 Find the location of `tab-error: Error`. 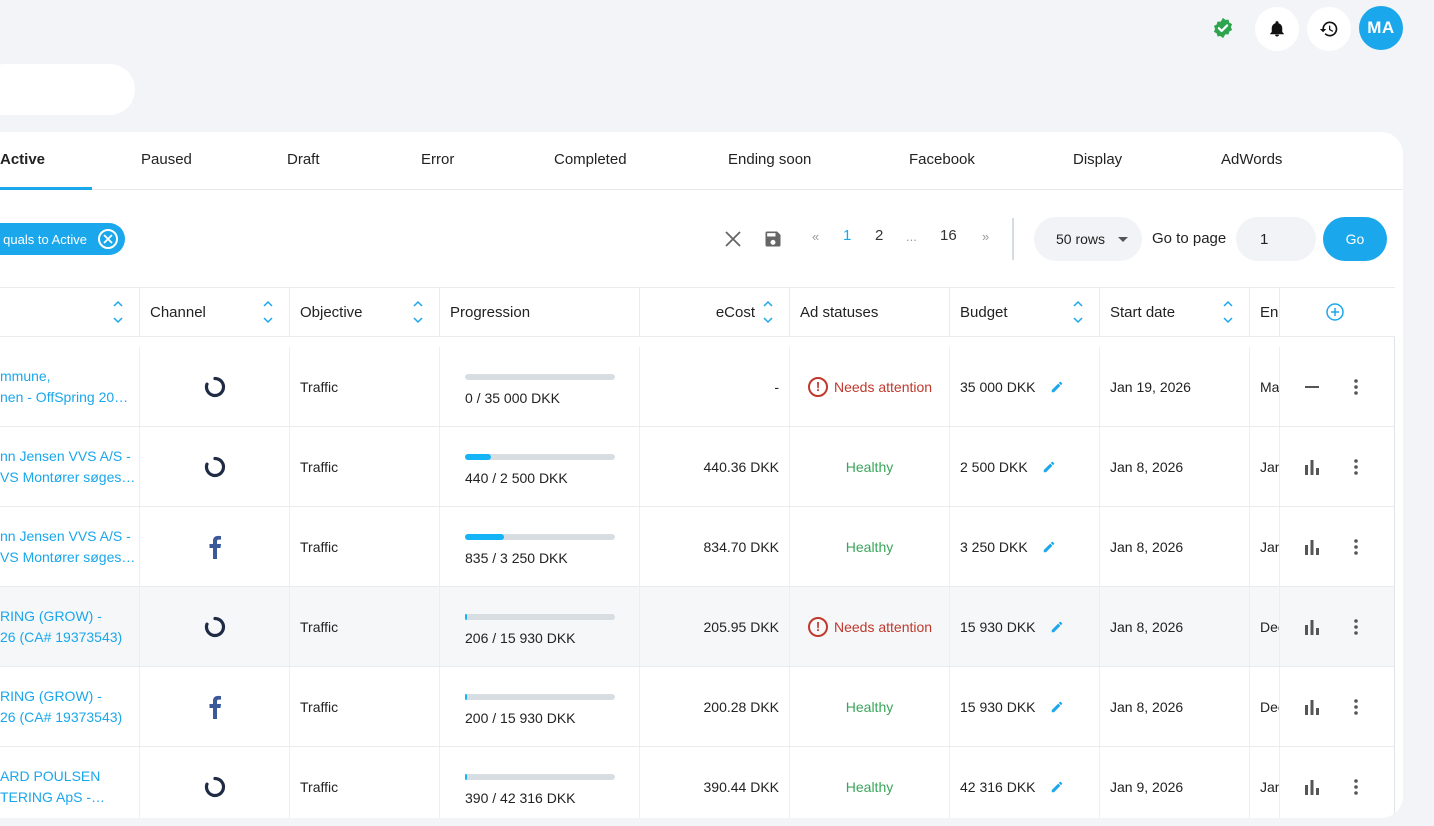

tab-error: Error is located at coordinates (438, 159).